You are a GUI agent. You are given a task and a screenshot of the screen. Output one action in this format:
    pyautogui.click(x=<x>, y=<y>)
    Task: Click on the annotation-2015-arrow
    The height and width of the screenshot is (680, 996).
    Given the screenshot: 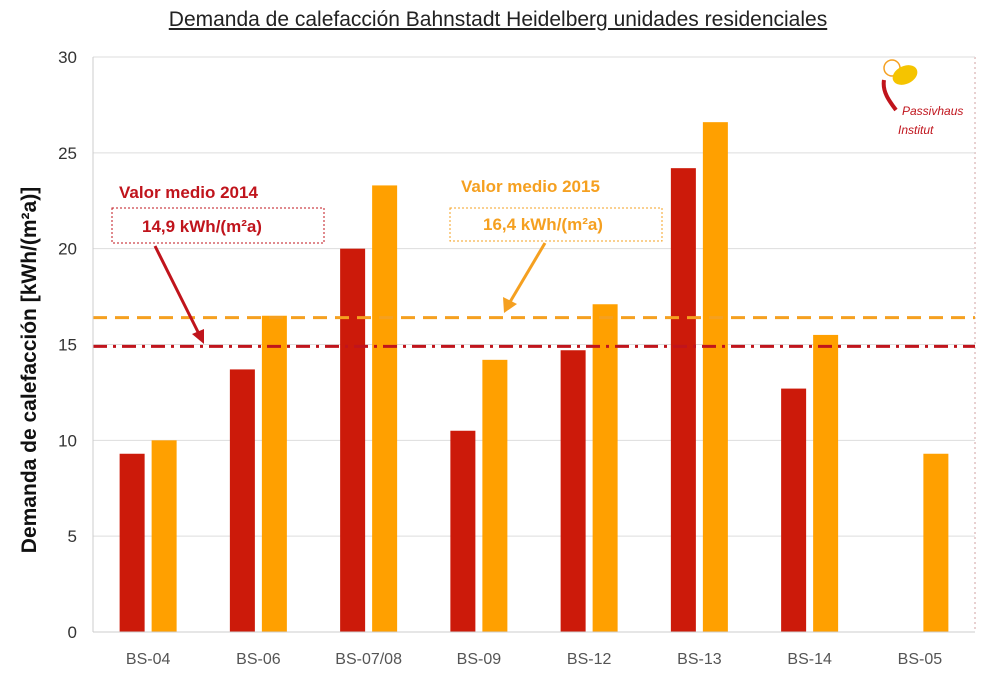 What is the action you would take?
    pyautogui.click(x=527, y=272)
    